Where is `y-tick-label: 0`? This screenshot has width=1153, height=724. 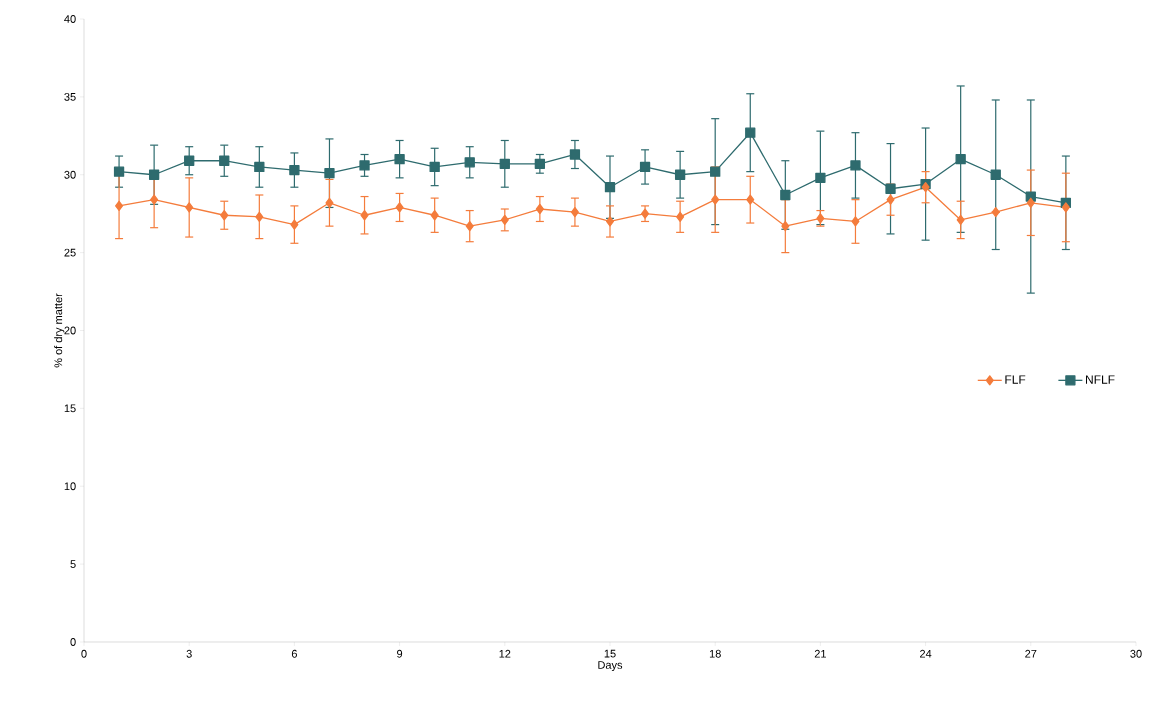 y-tick-label: 0 is located at coordinates (73, 642).